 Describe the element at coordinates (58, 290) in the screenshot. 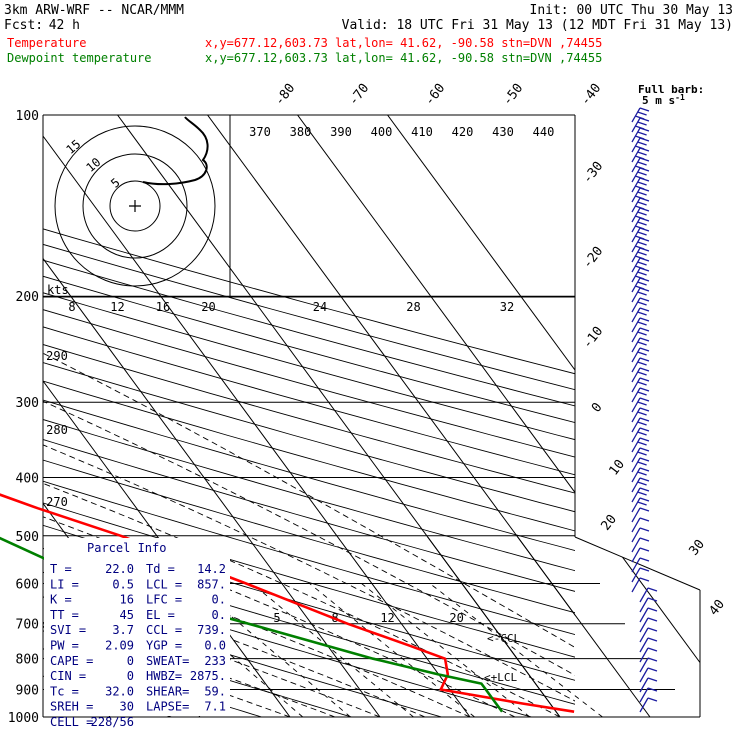

I see `wind-speed-unit: kts` at that location.